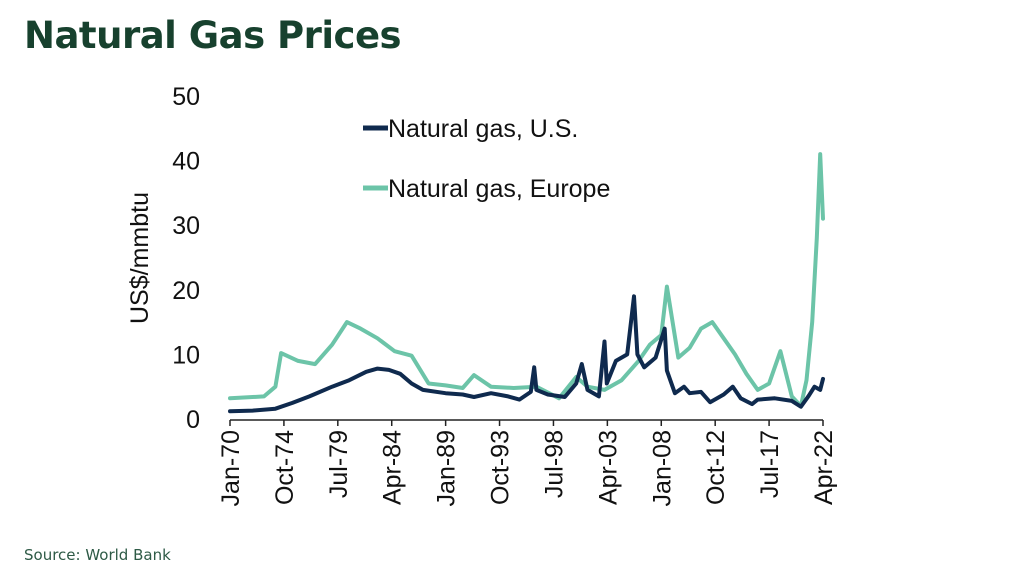 This screenshot has height=576, width=1024. I want to click on x-tick-label: Jul-17, so click(770, 464).